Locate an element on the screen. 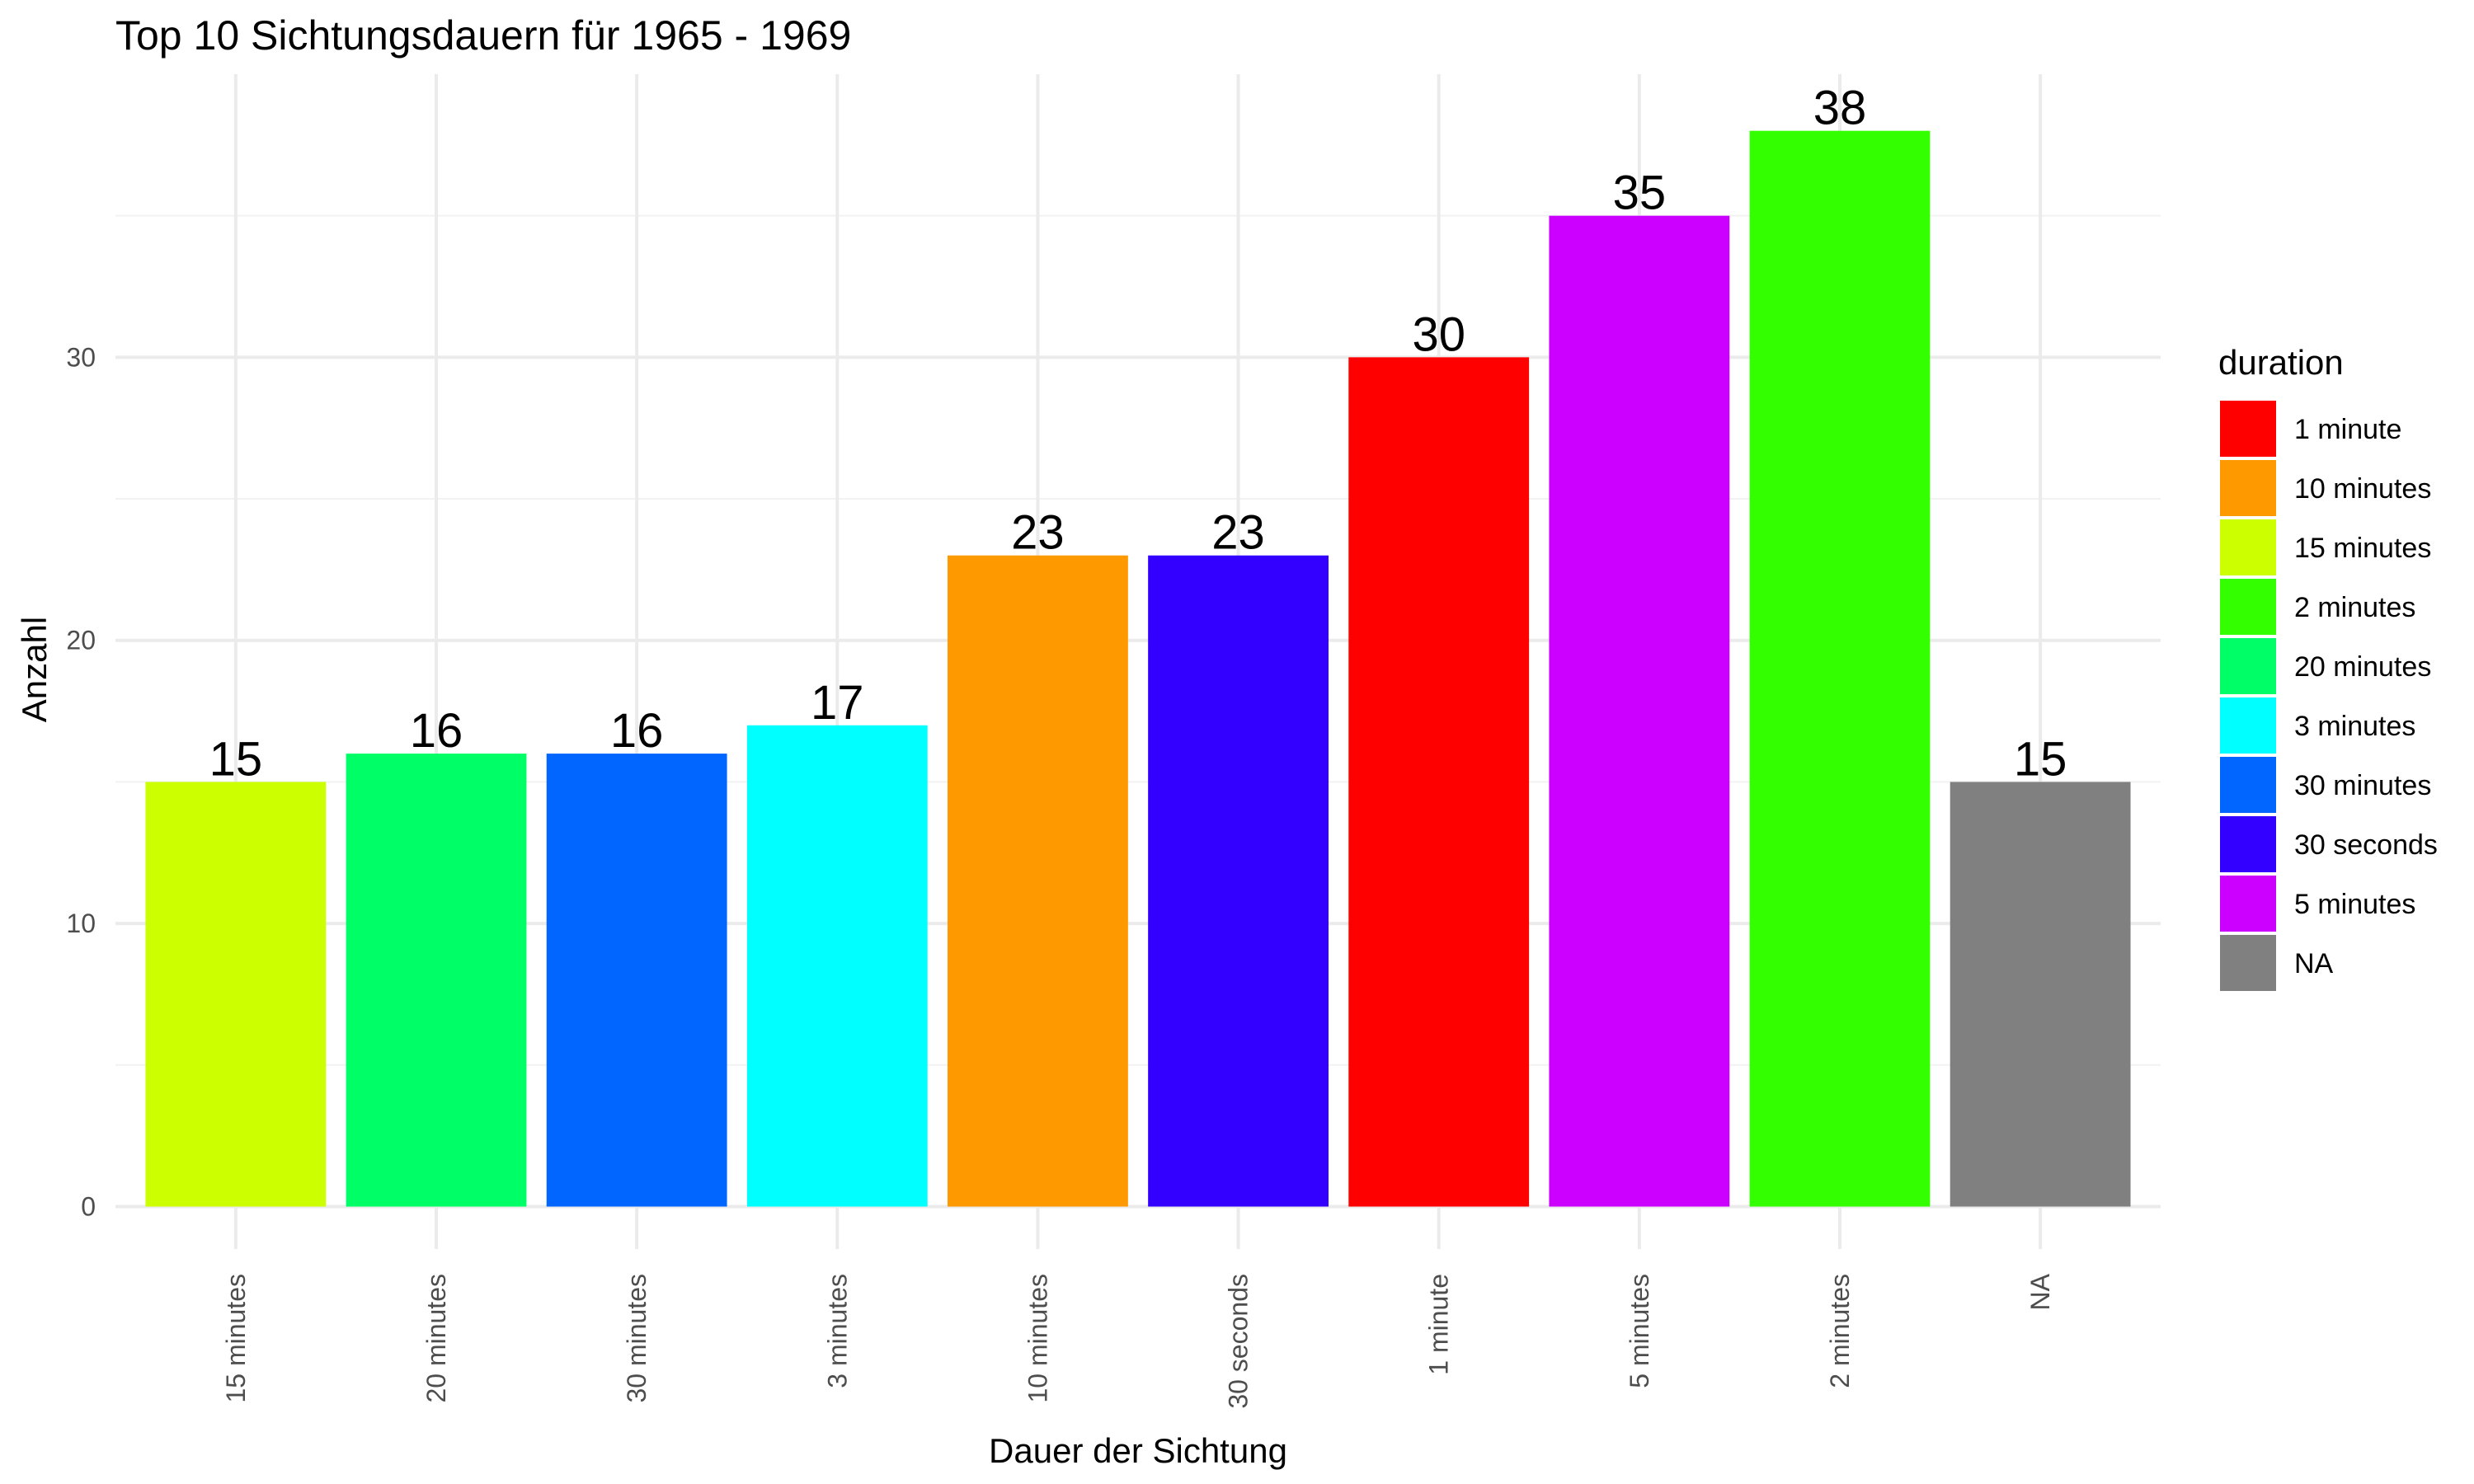 This screenshot has height=1484, width=2474. y-tick-label: 20 is located at coordinates (81, 640).